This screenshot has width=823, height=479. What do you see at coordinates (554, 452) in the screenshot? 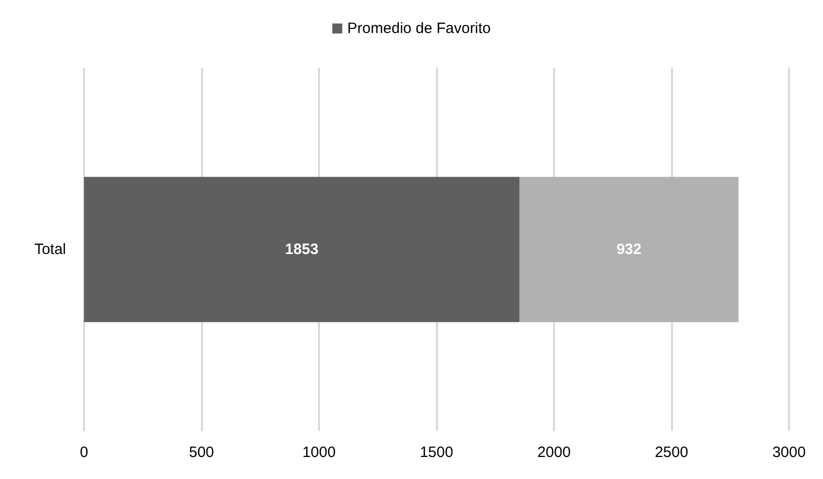
I see `x-tick-label: 2000` at bounding box center [554, 452].